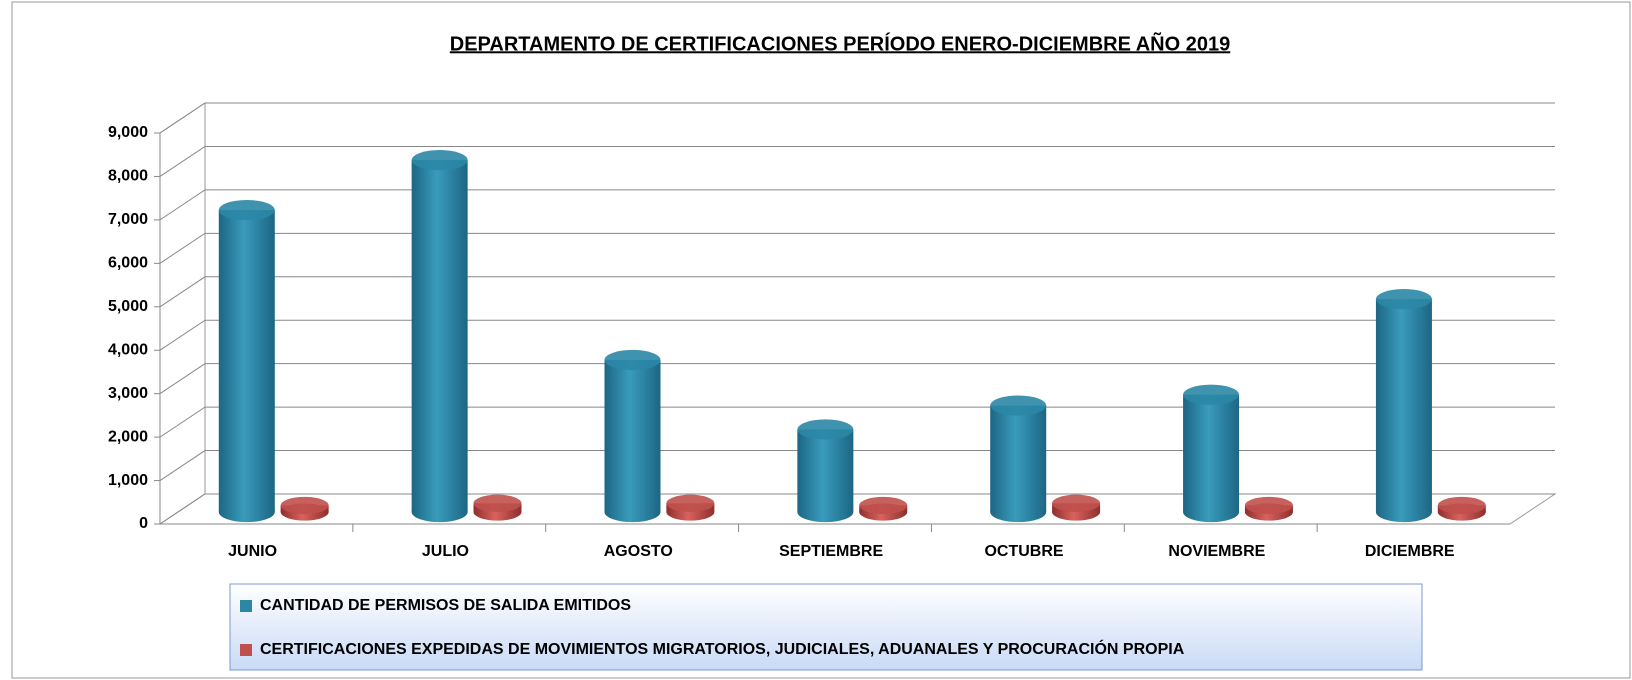 The height and width of the screenshot is (680, 1632). I want to click on x-tick-label: OCTUBRE, so click(1023, 551).